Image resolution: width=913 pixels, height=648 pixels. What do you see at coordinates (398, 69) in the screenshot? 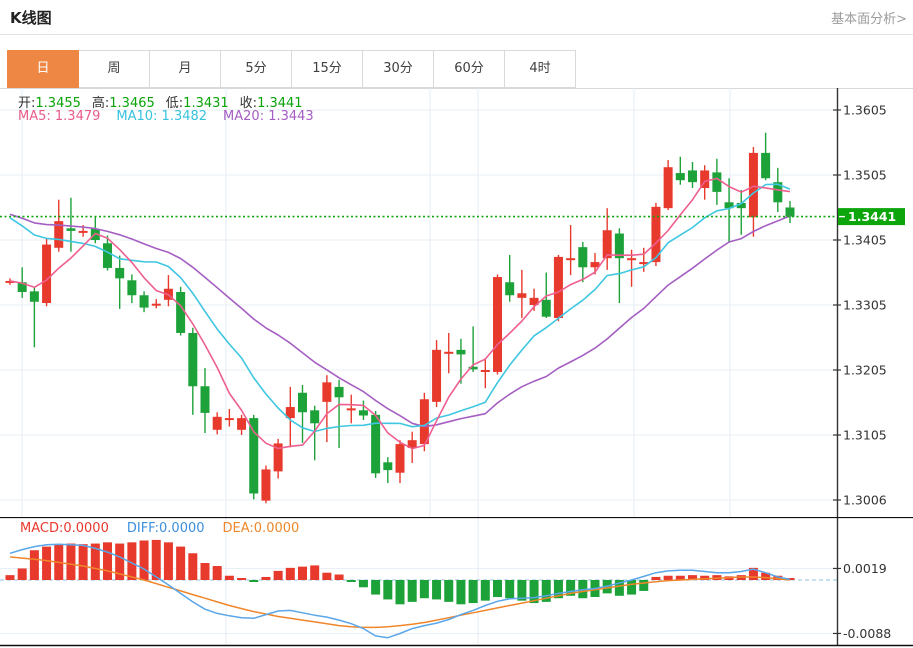
I see `tab-period-5: 30分` at bounding box center [398, 69].